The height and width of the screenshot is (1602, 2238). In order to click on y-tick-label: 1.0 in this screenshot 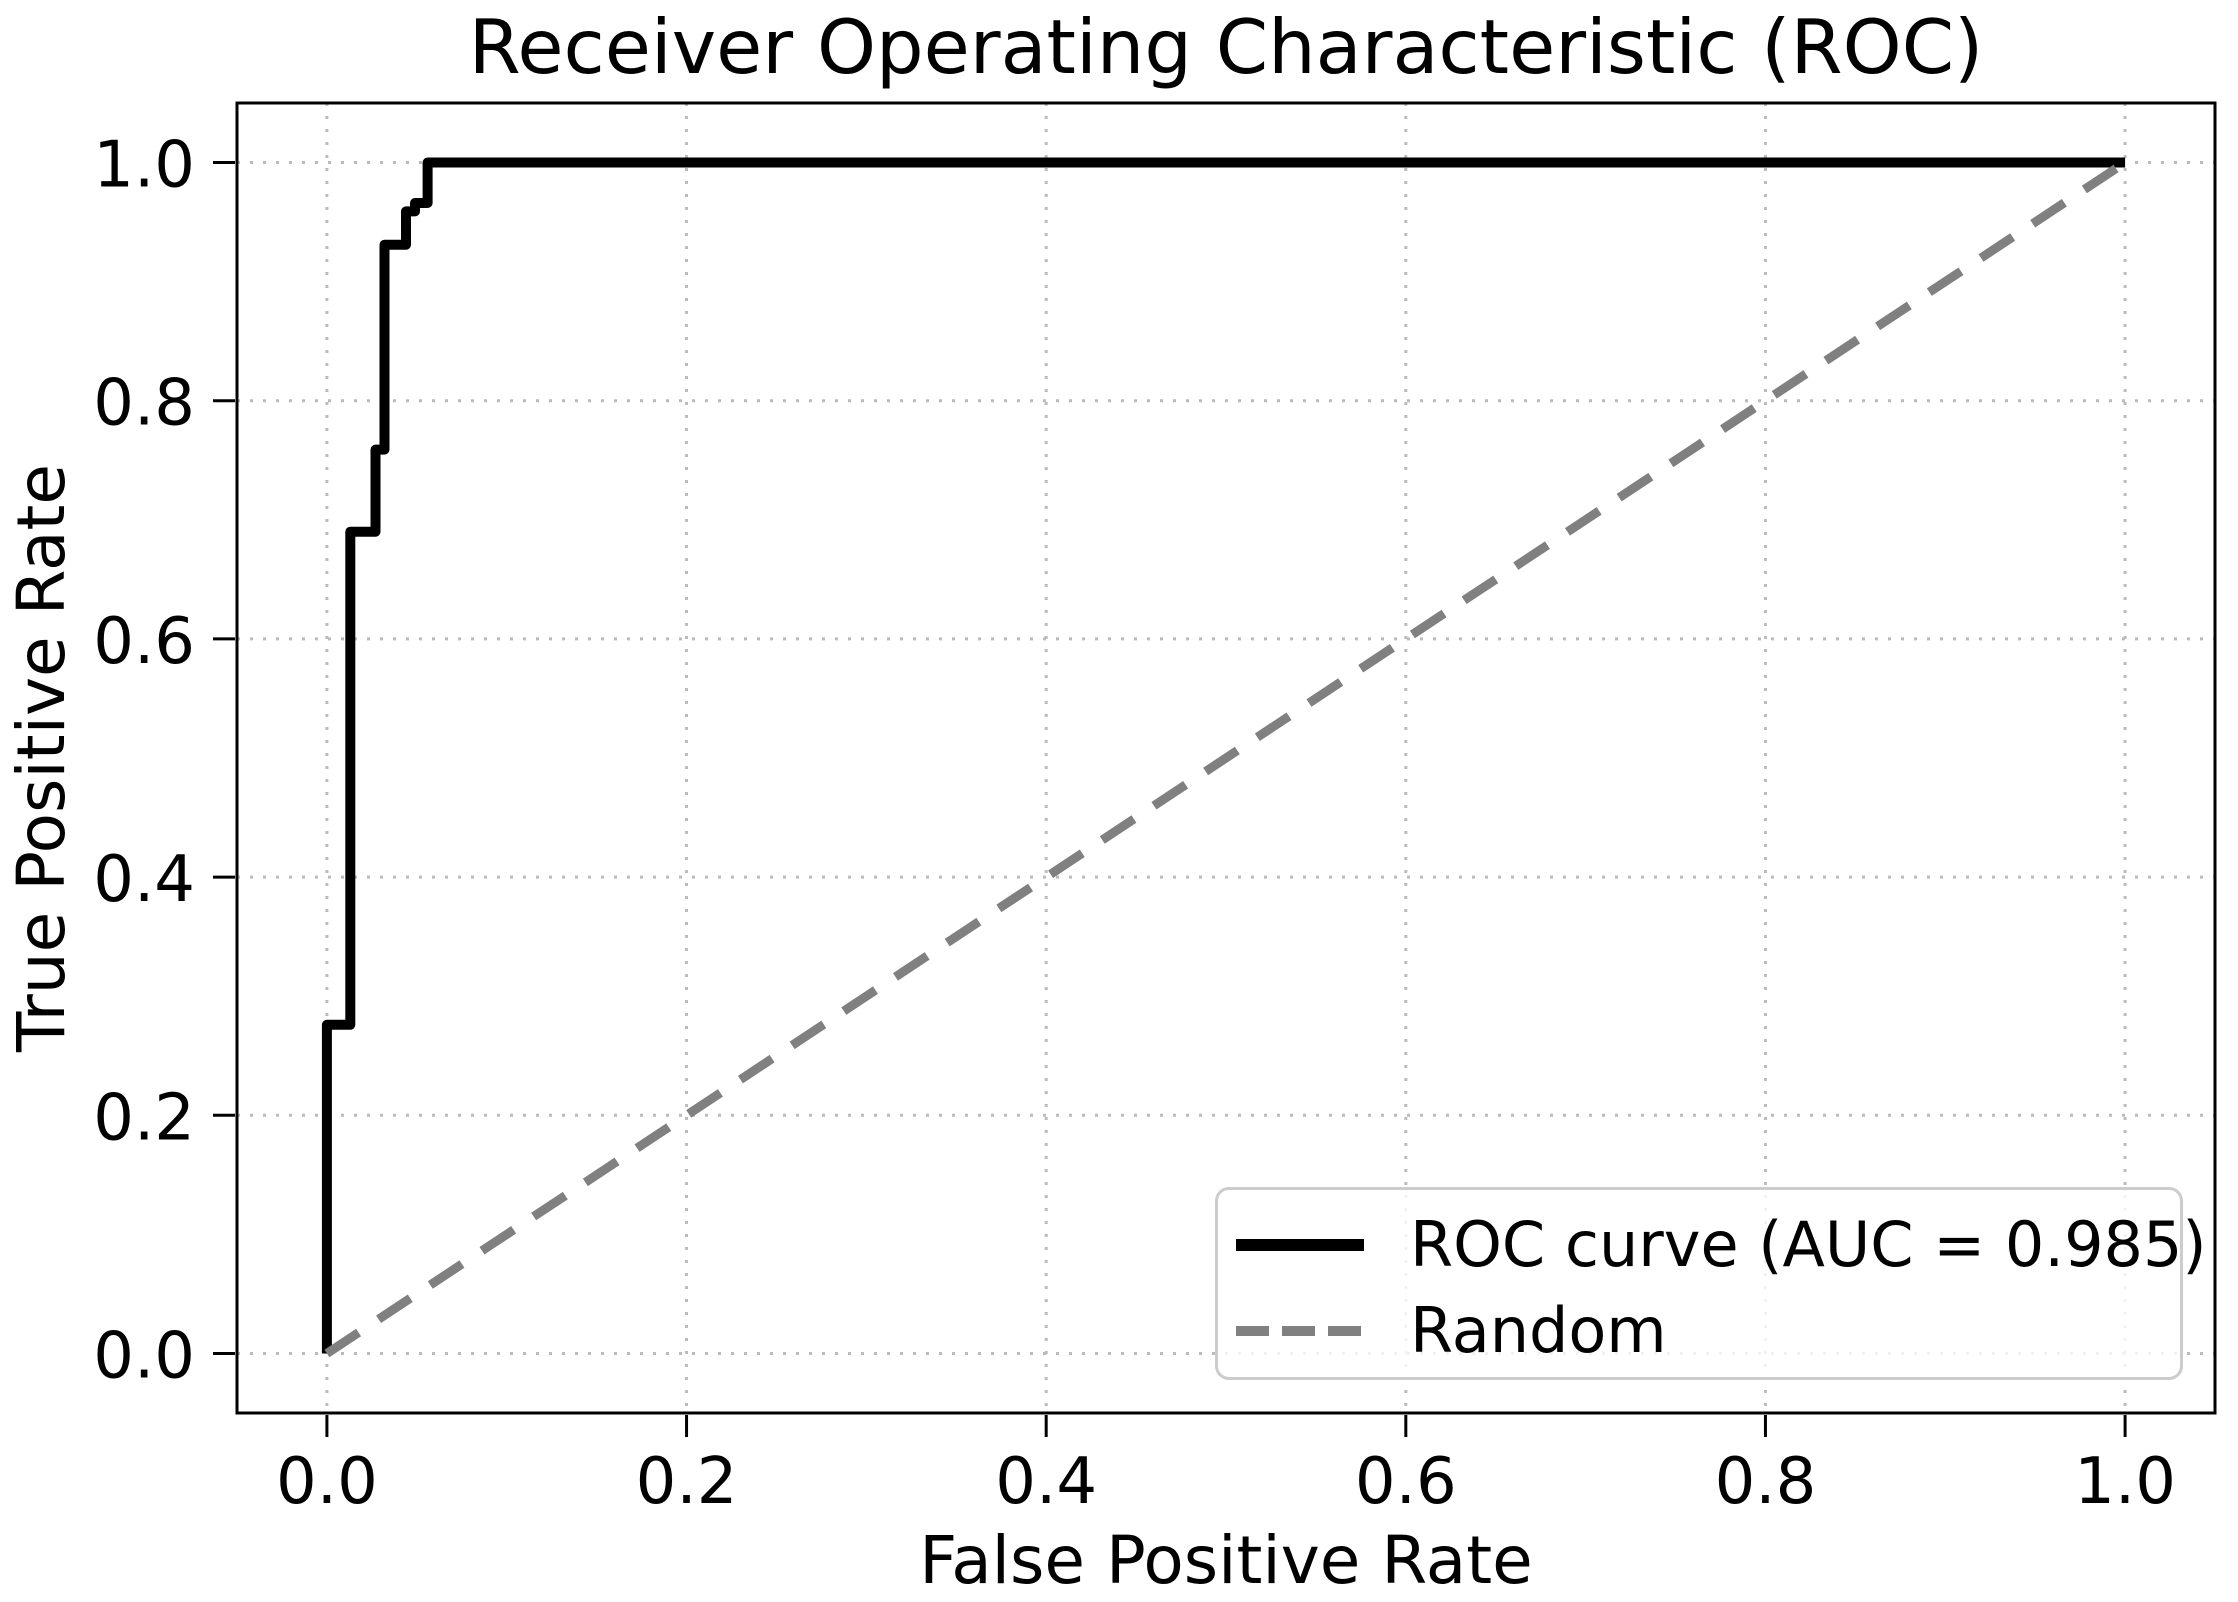, I will do `click(144, 166)`.